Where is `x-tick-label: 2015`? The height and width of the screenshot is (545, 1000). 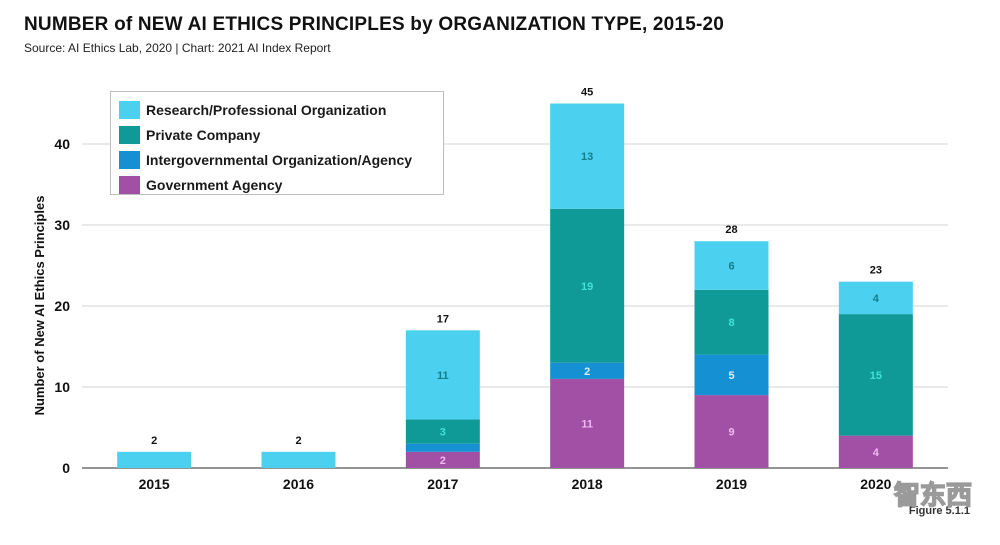 x-tick-label: 2015 is located at coordinates (154, 484).